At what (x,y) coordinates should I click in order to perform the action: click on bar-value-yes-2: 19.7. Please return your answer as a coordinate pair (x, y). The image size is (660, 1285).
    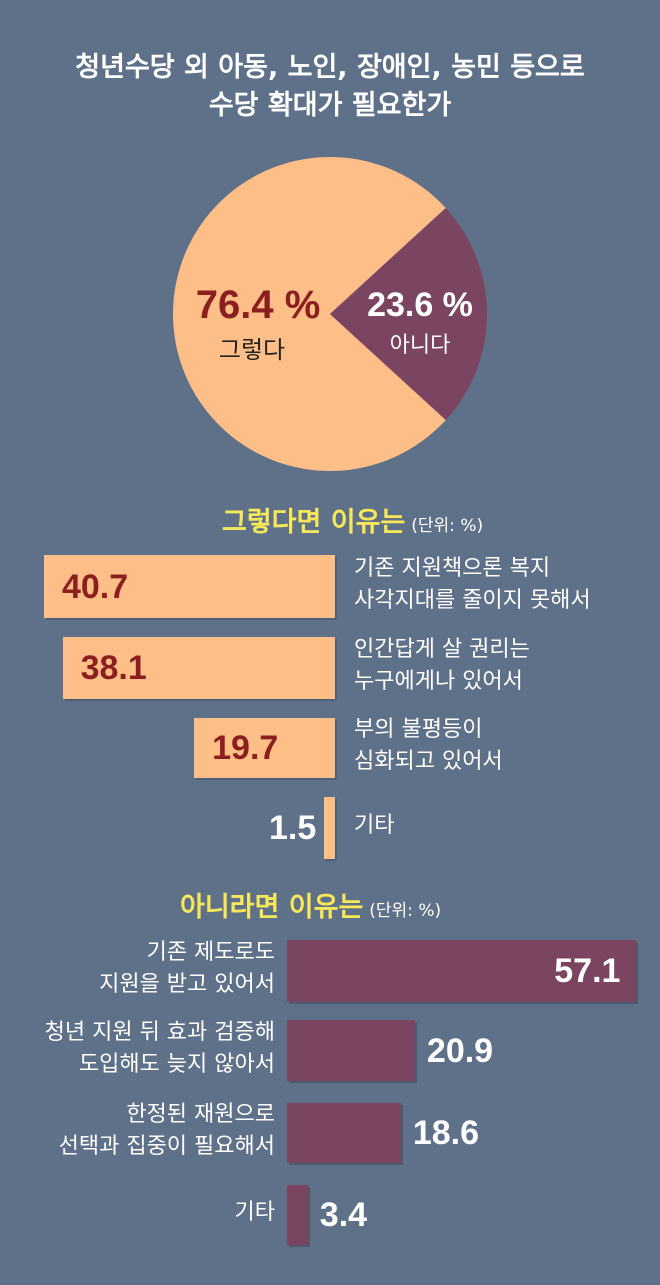
    Looking at the image, I should click on (245, 748).